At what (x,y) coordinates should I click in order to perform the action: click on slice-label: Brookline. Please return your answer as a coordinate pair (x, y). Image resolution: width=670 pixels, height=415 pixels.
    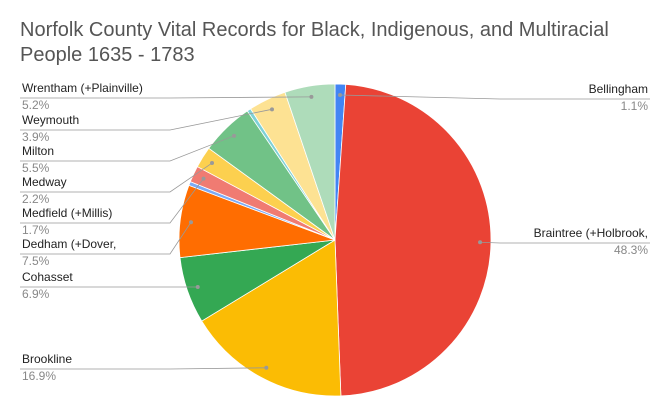
    Looking at the image, I should click on (47, 359).